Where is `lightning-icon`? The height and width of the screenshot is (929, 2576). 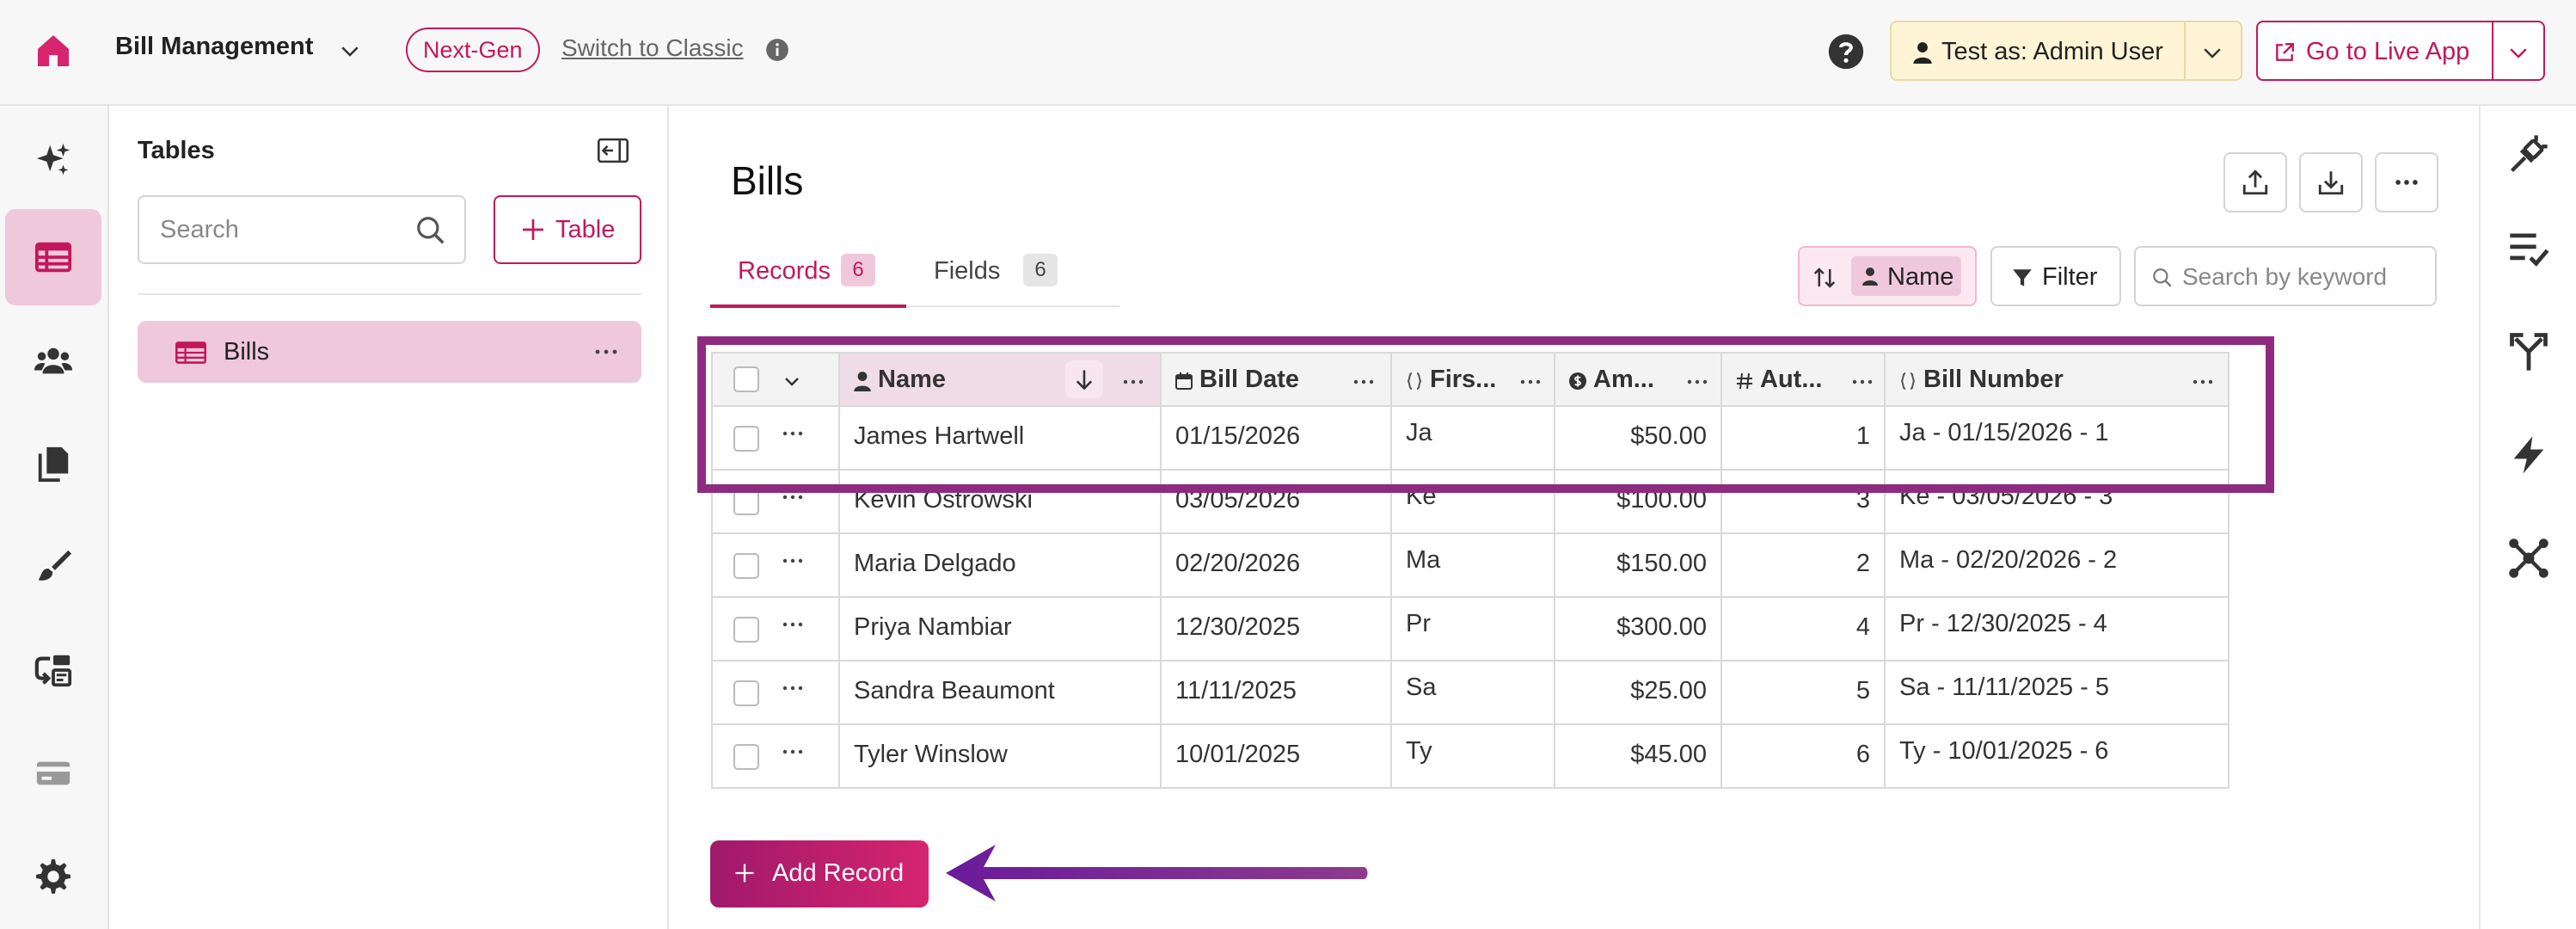
lightning-icon is located at coordinates (2528, 455).